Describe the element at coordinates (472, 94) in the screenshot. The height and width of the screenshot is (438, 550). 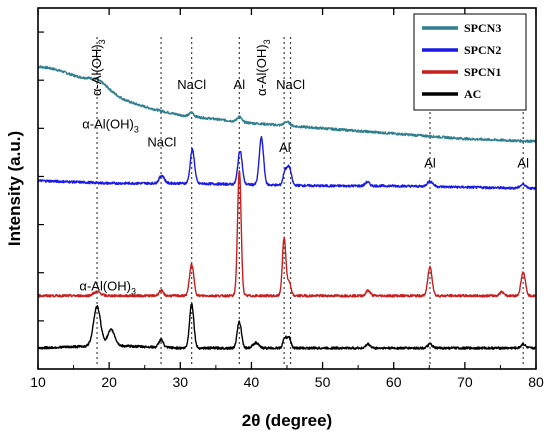
I see `legend-label-ac: AC` at that location.